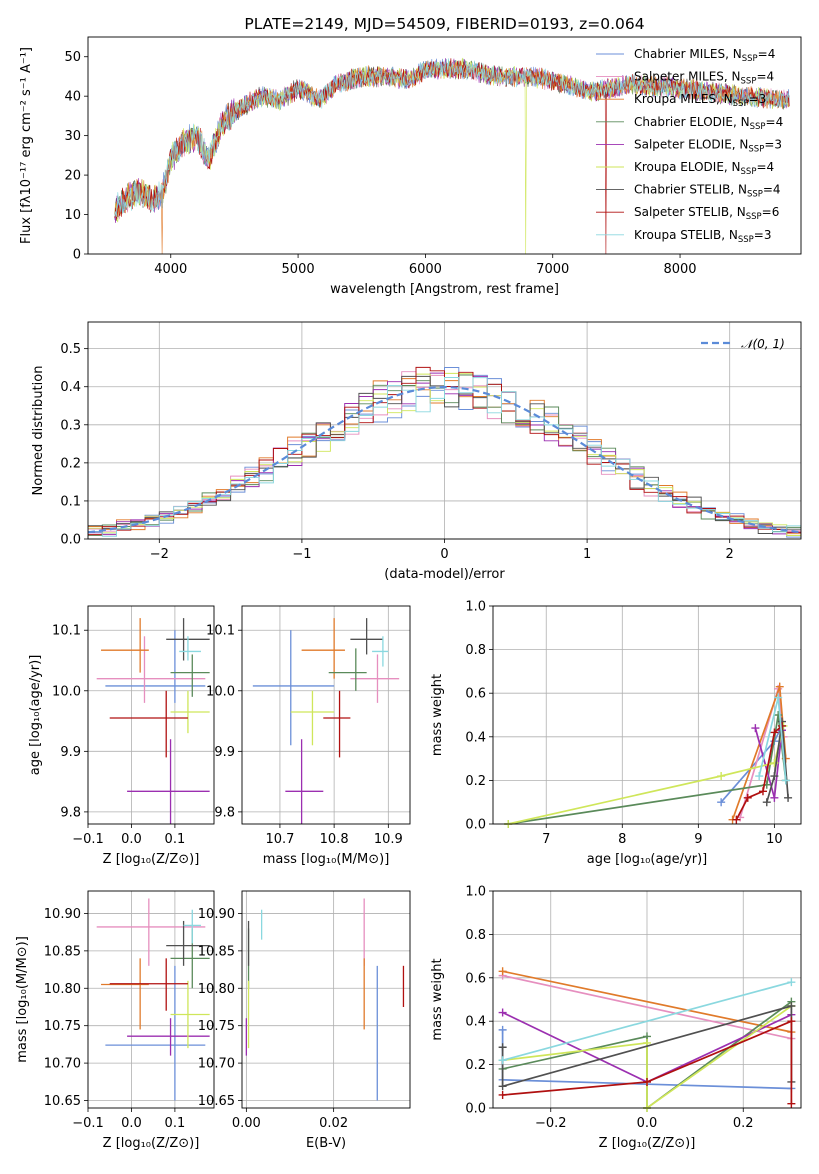 Image resolution: width=819 pixels, height=1174 pixels. What do you see at coordinates (216, 951) in the screenshot?
I see `y-tick-label: 10.85` at bounding box center [216, 951].